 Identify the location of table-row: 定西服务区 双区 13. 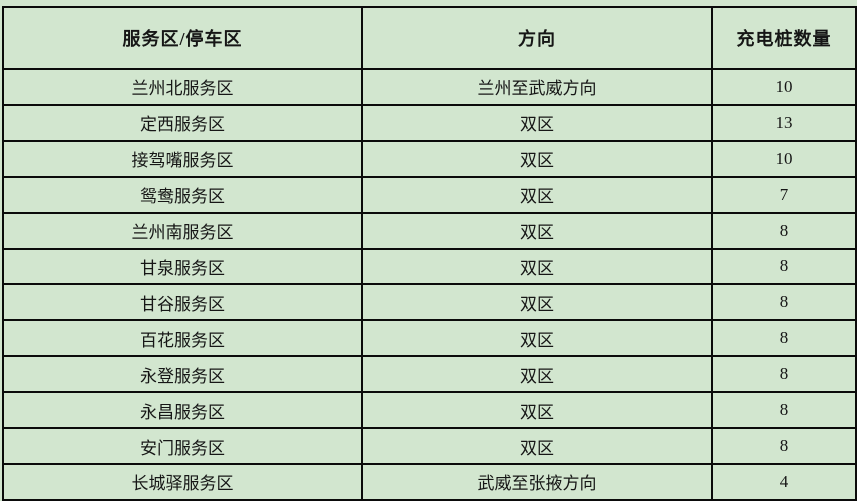
(429, 122).